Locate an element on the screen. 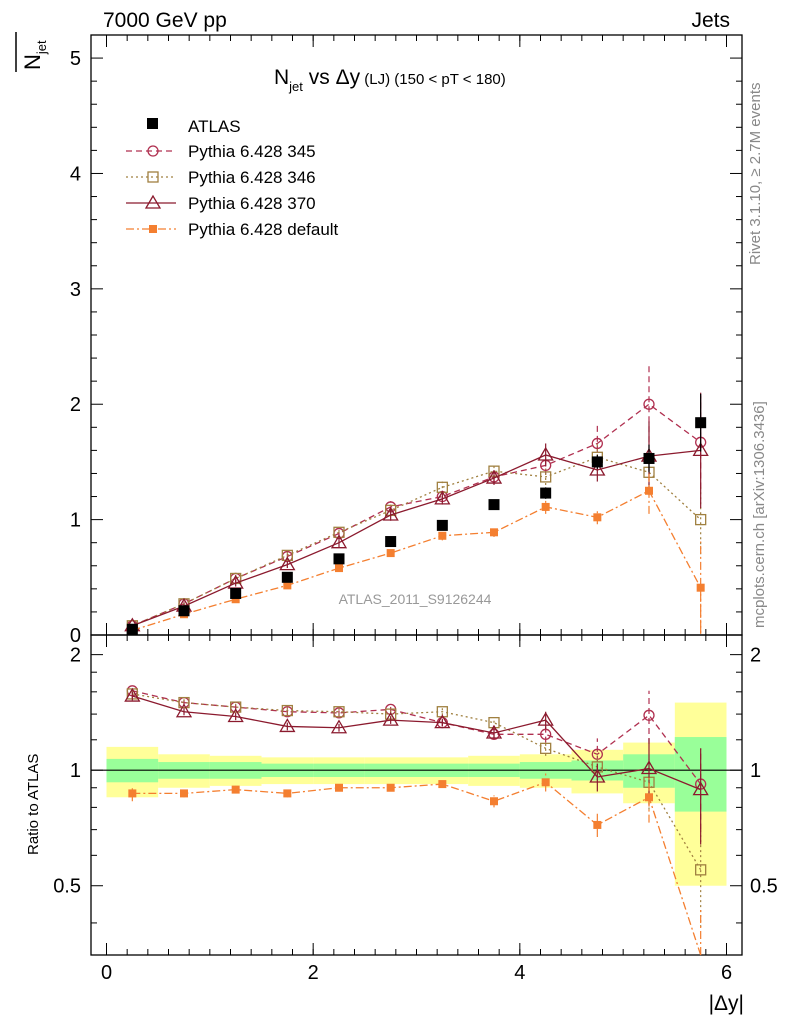 The image size is (786, 1024). series-3-line is located at coordinates (417, 560).